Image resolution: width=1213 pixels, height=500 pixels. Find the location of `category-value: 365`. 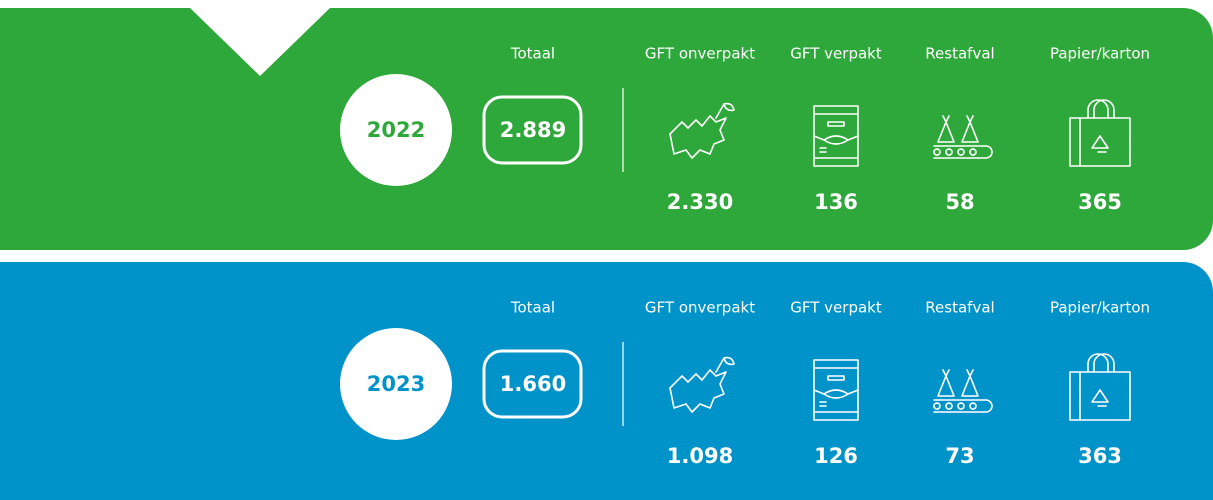

category-value: 365 is located at coordinates (1100, 202).